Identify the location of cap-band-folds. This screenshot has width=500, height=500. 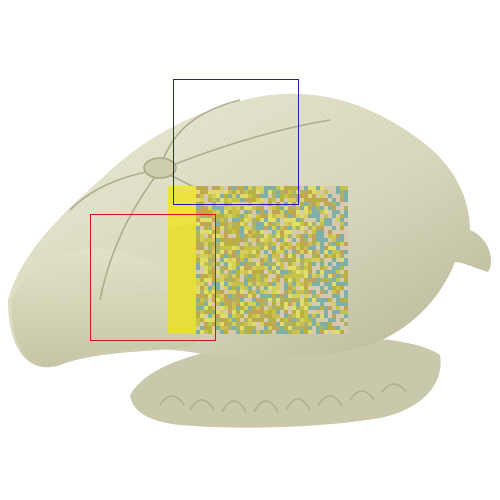
(283, 398).